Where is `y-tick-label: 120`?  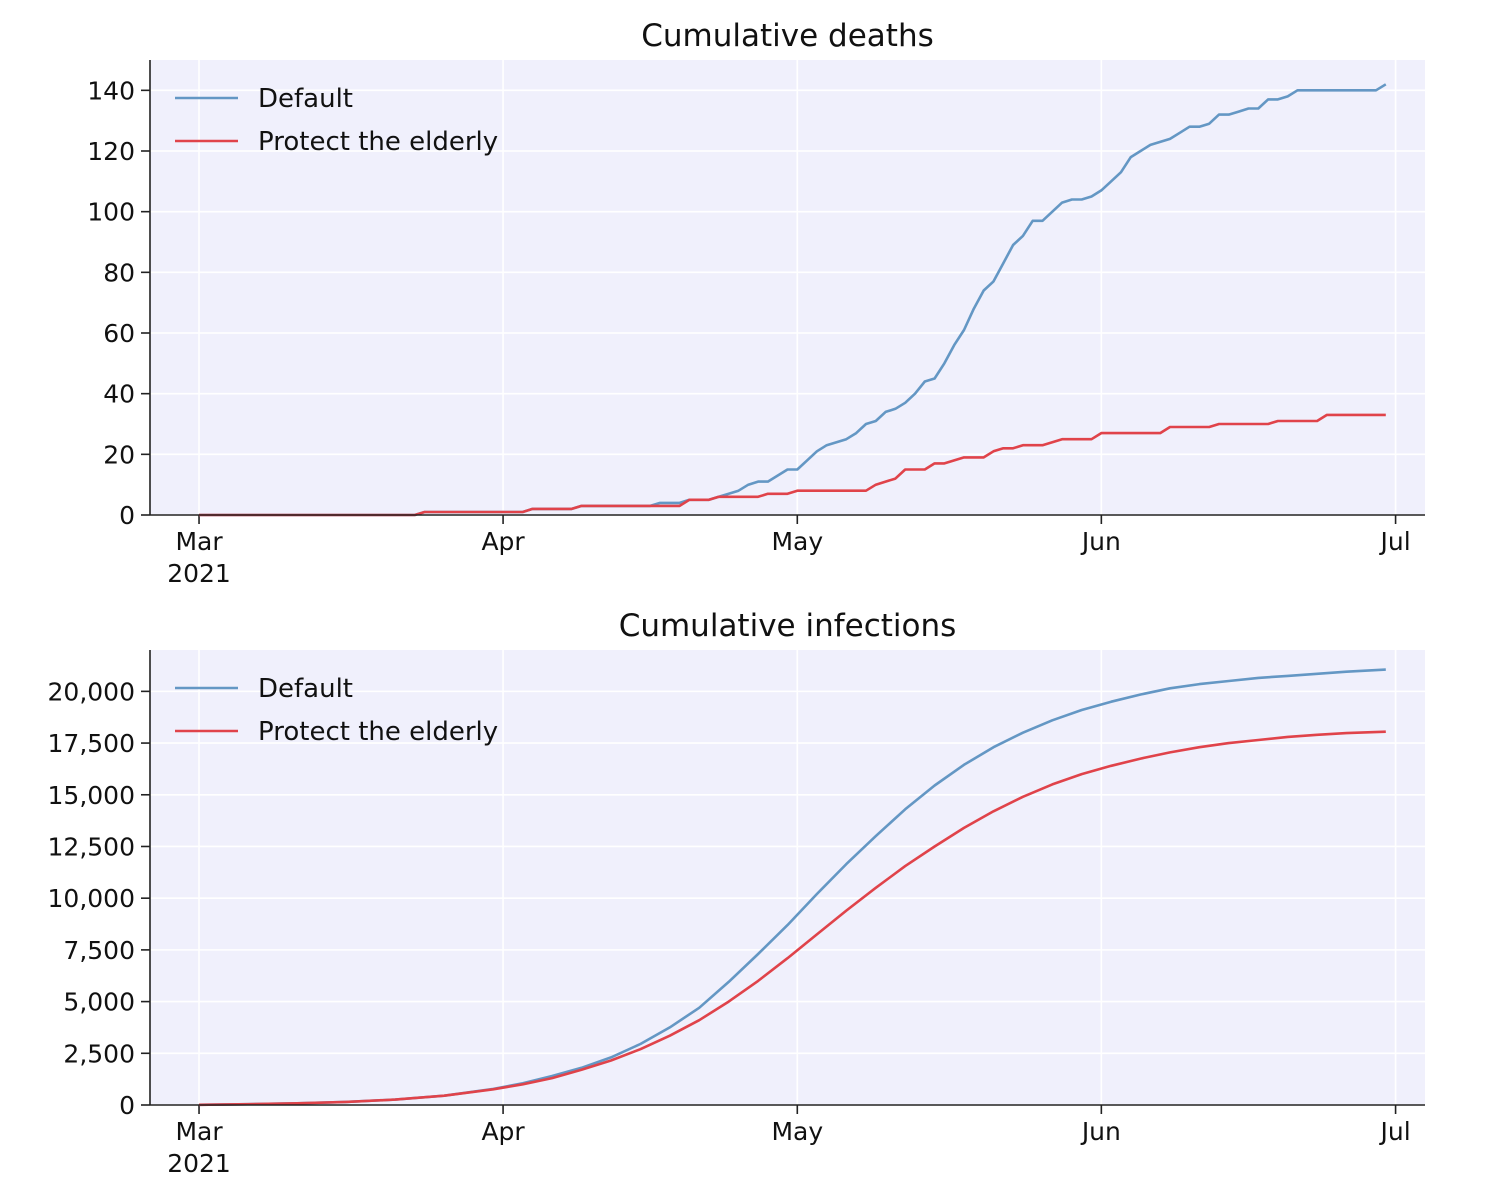 y-tick-label: 120 is located at coordinates (111, 151).